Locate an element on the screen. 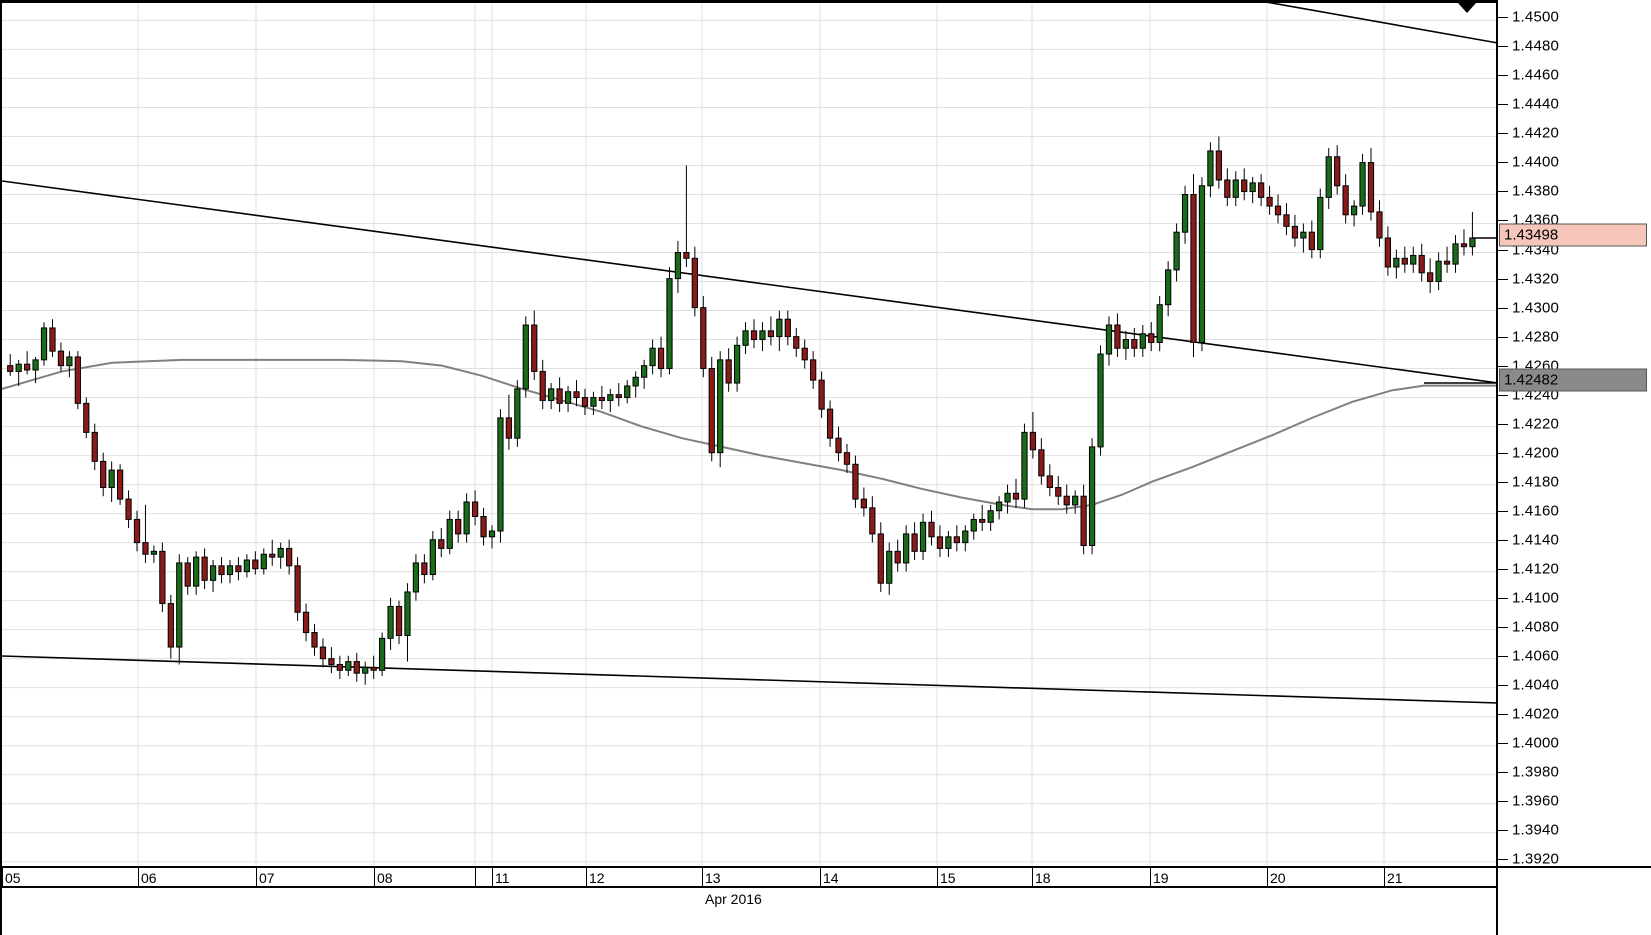 This screenshot has height=935, width=1651. date-tick-label: 20 is located at coordinates (1278, 878).